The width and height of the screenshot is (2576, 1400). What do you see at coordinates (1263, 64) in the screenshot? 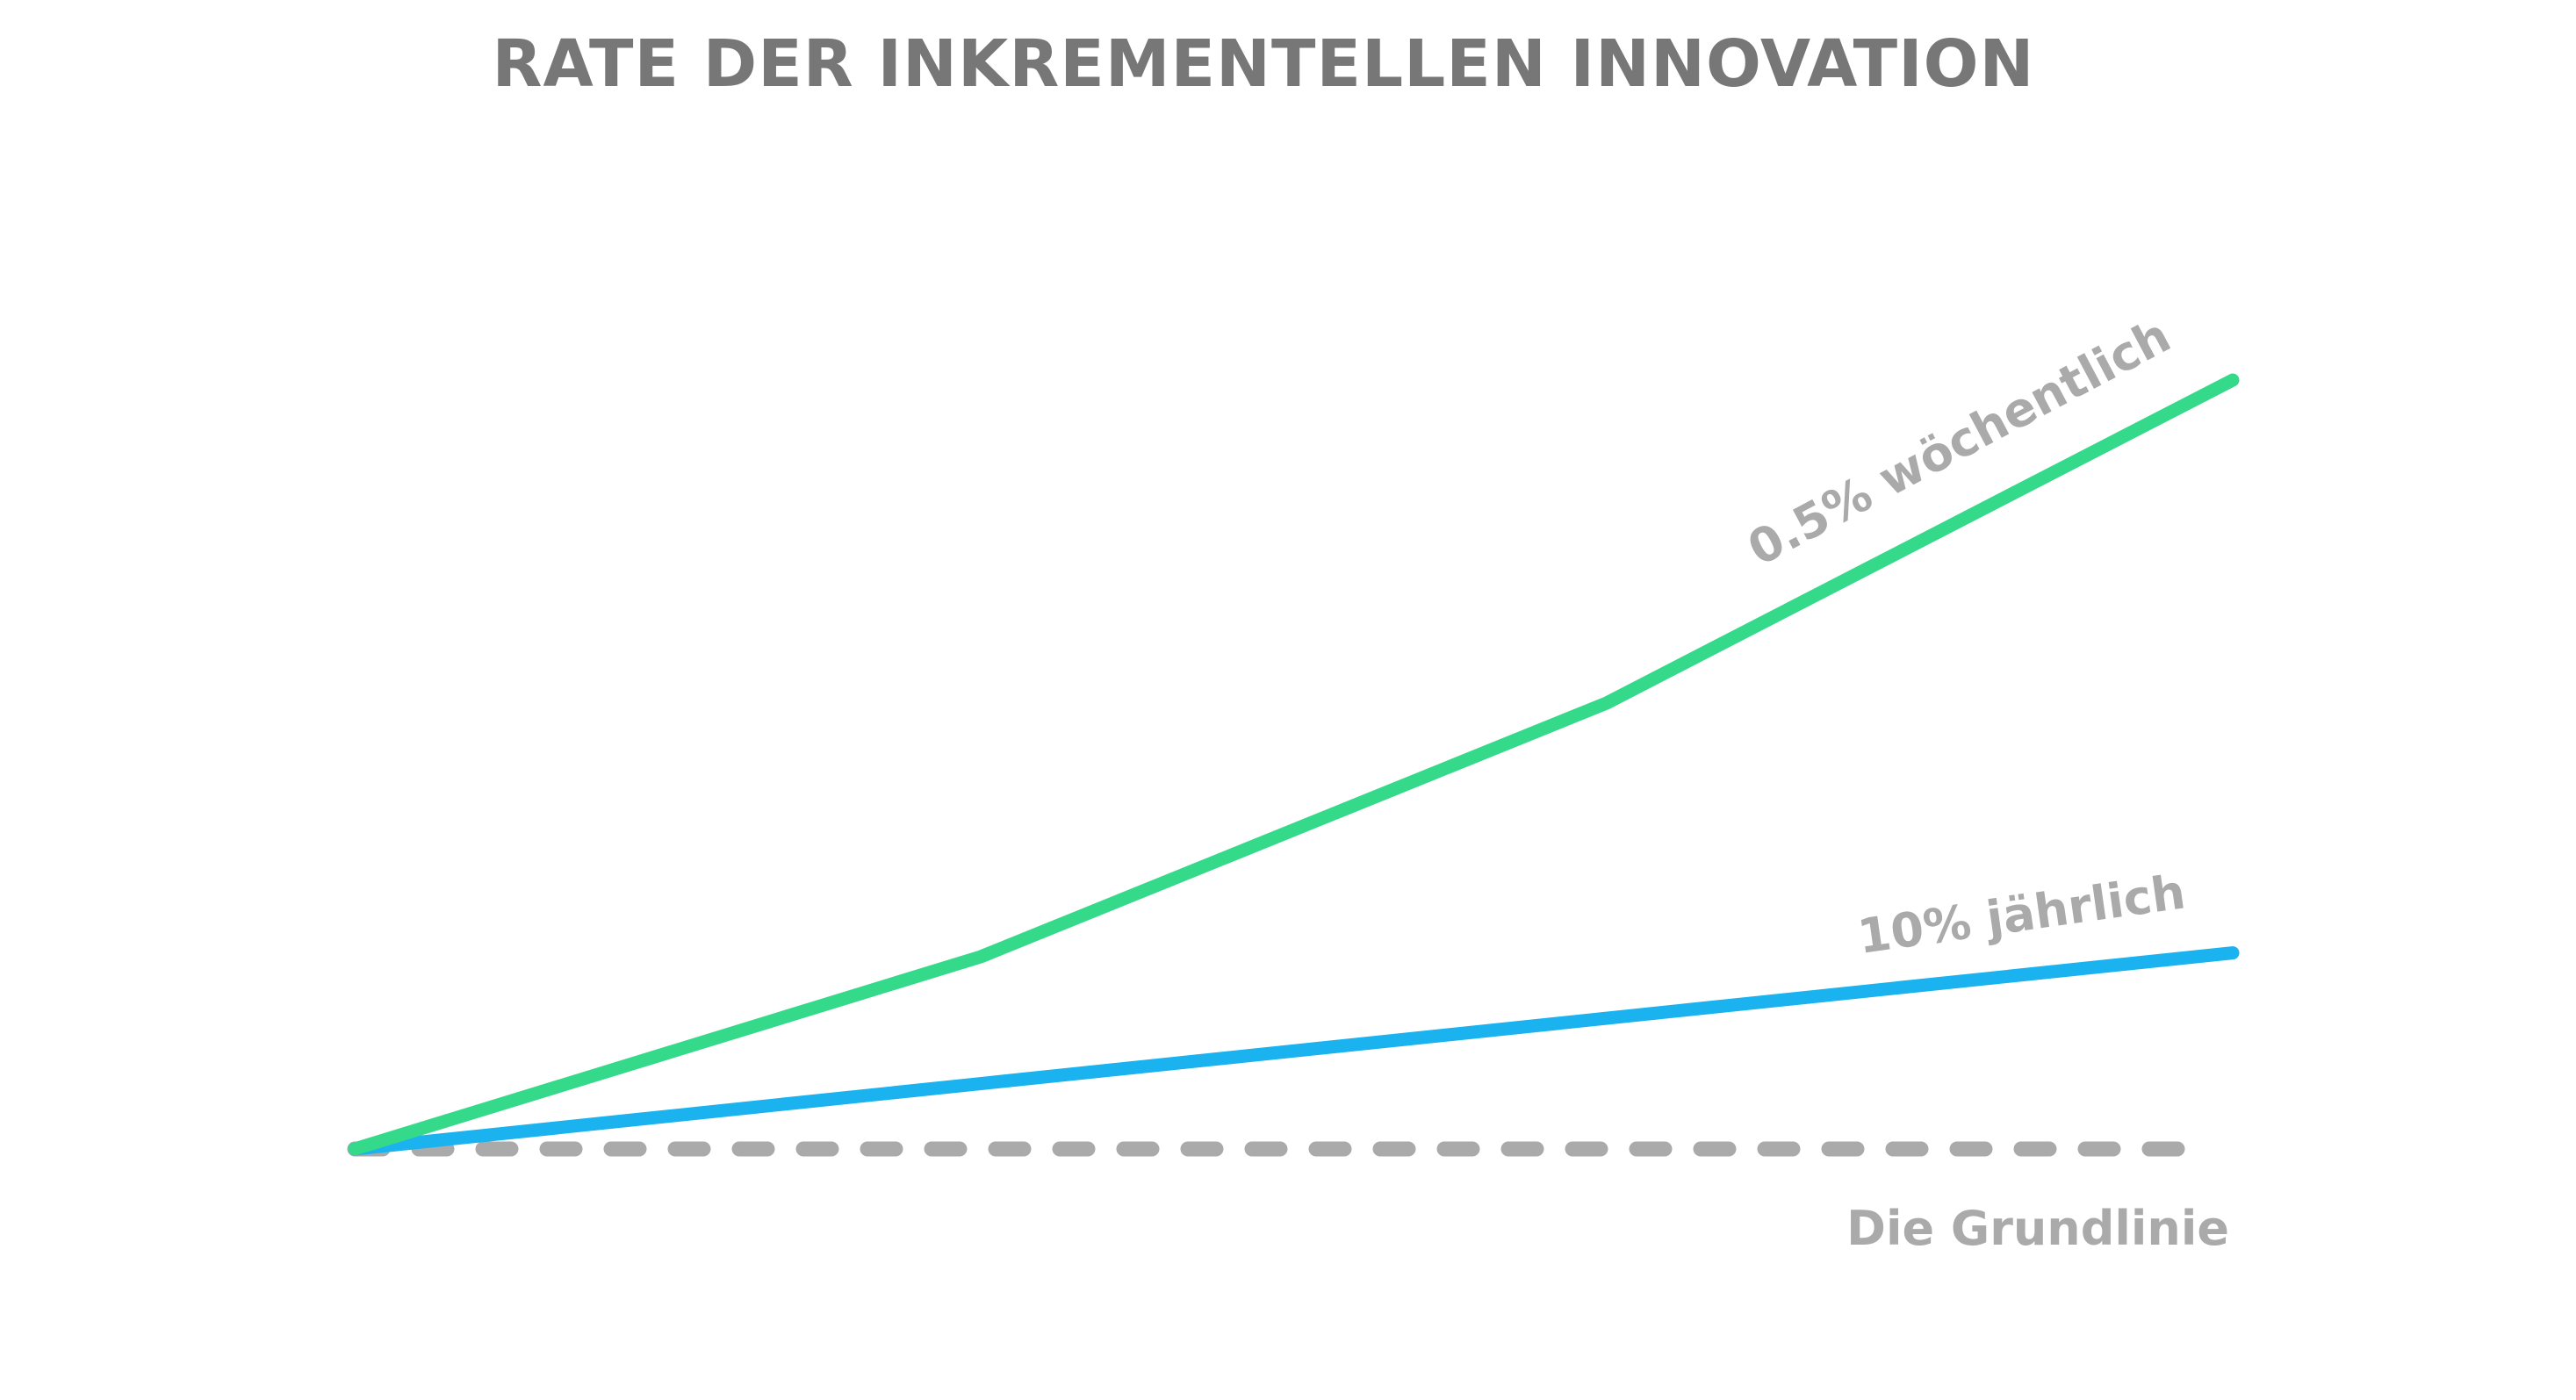
I see `chart-title: RATE DER INKREMENTELLEN INNOVATION` at bounding box center [1263, 64].